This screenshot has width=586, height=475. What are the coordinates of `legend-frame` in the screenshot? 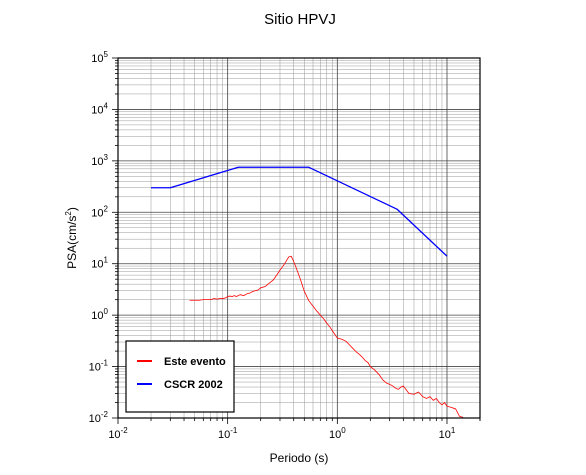 It's located at (180, 376).